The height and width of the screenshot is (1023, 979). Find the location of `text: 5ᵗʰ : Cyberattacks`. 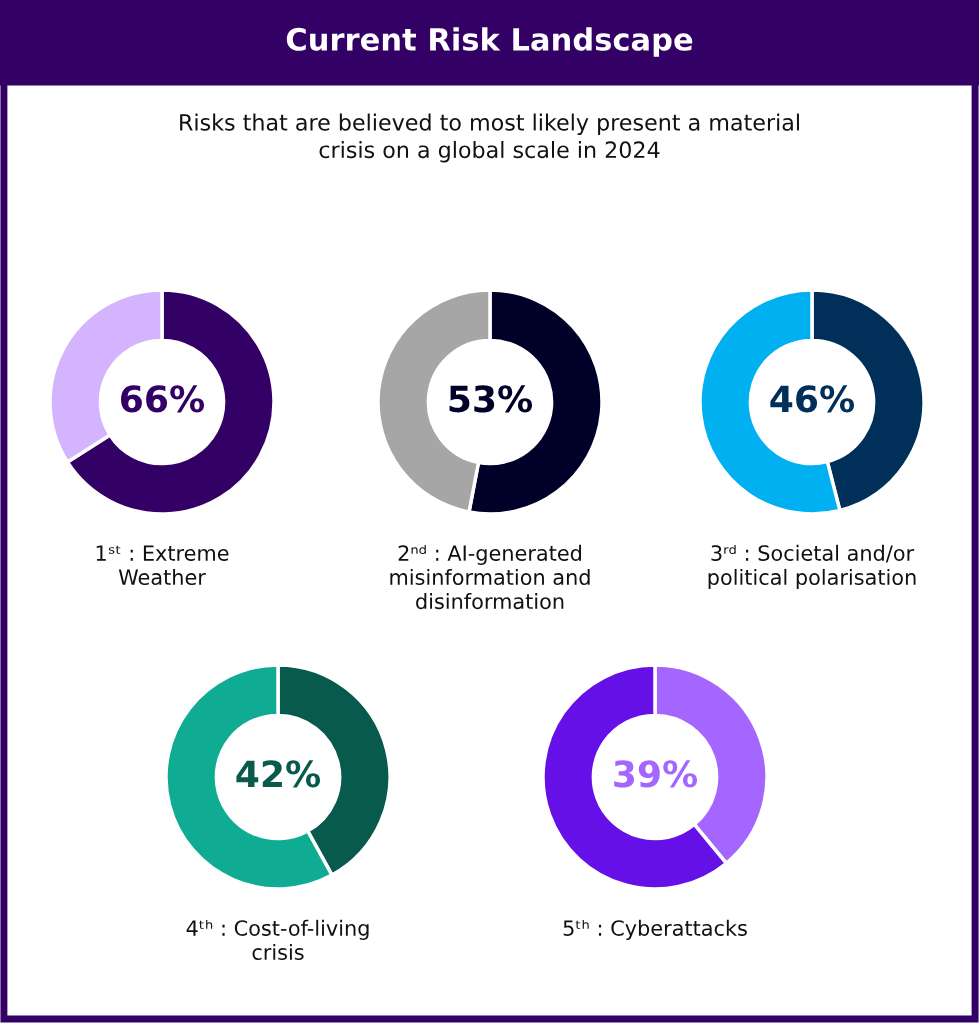

text: 5ᵗʰ : Cyberattacks is located at coordinates (655, 929).